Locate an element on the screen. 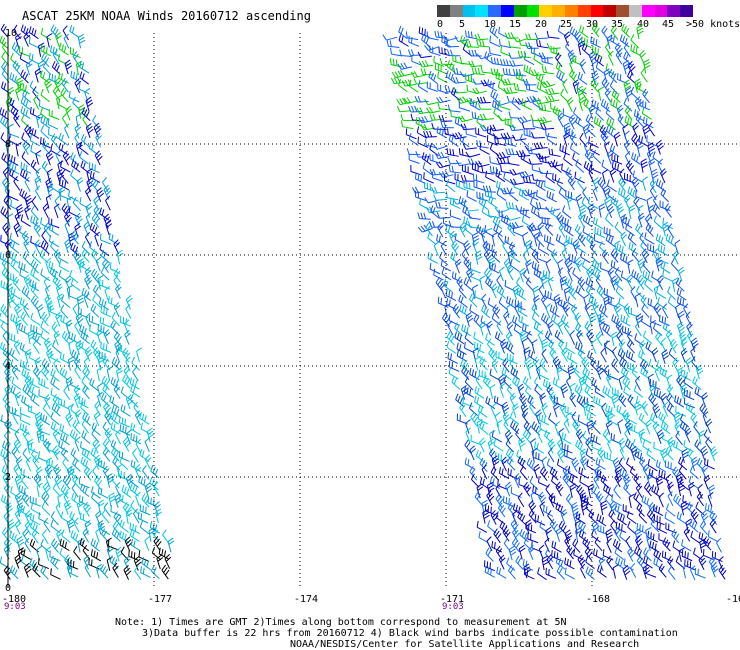  legend-swatch is located at coordinates (571, 11).